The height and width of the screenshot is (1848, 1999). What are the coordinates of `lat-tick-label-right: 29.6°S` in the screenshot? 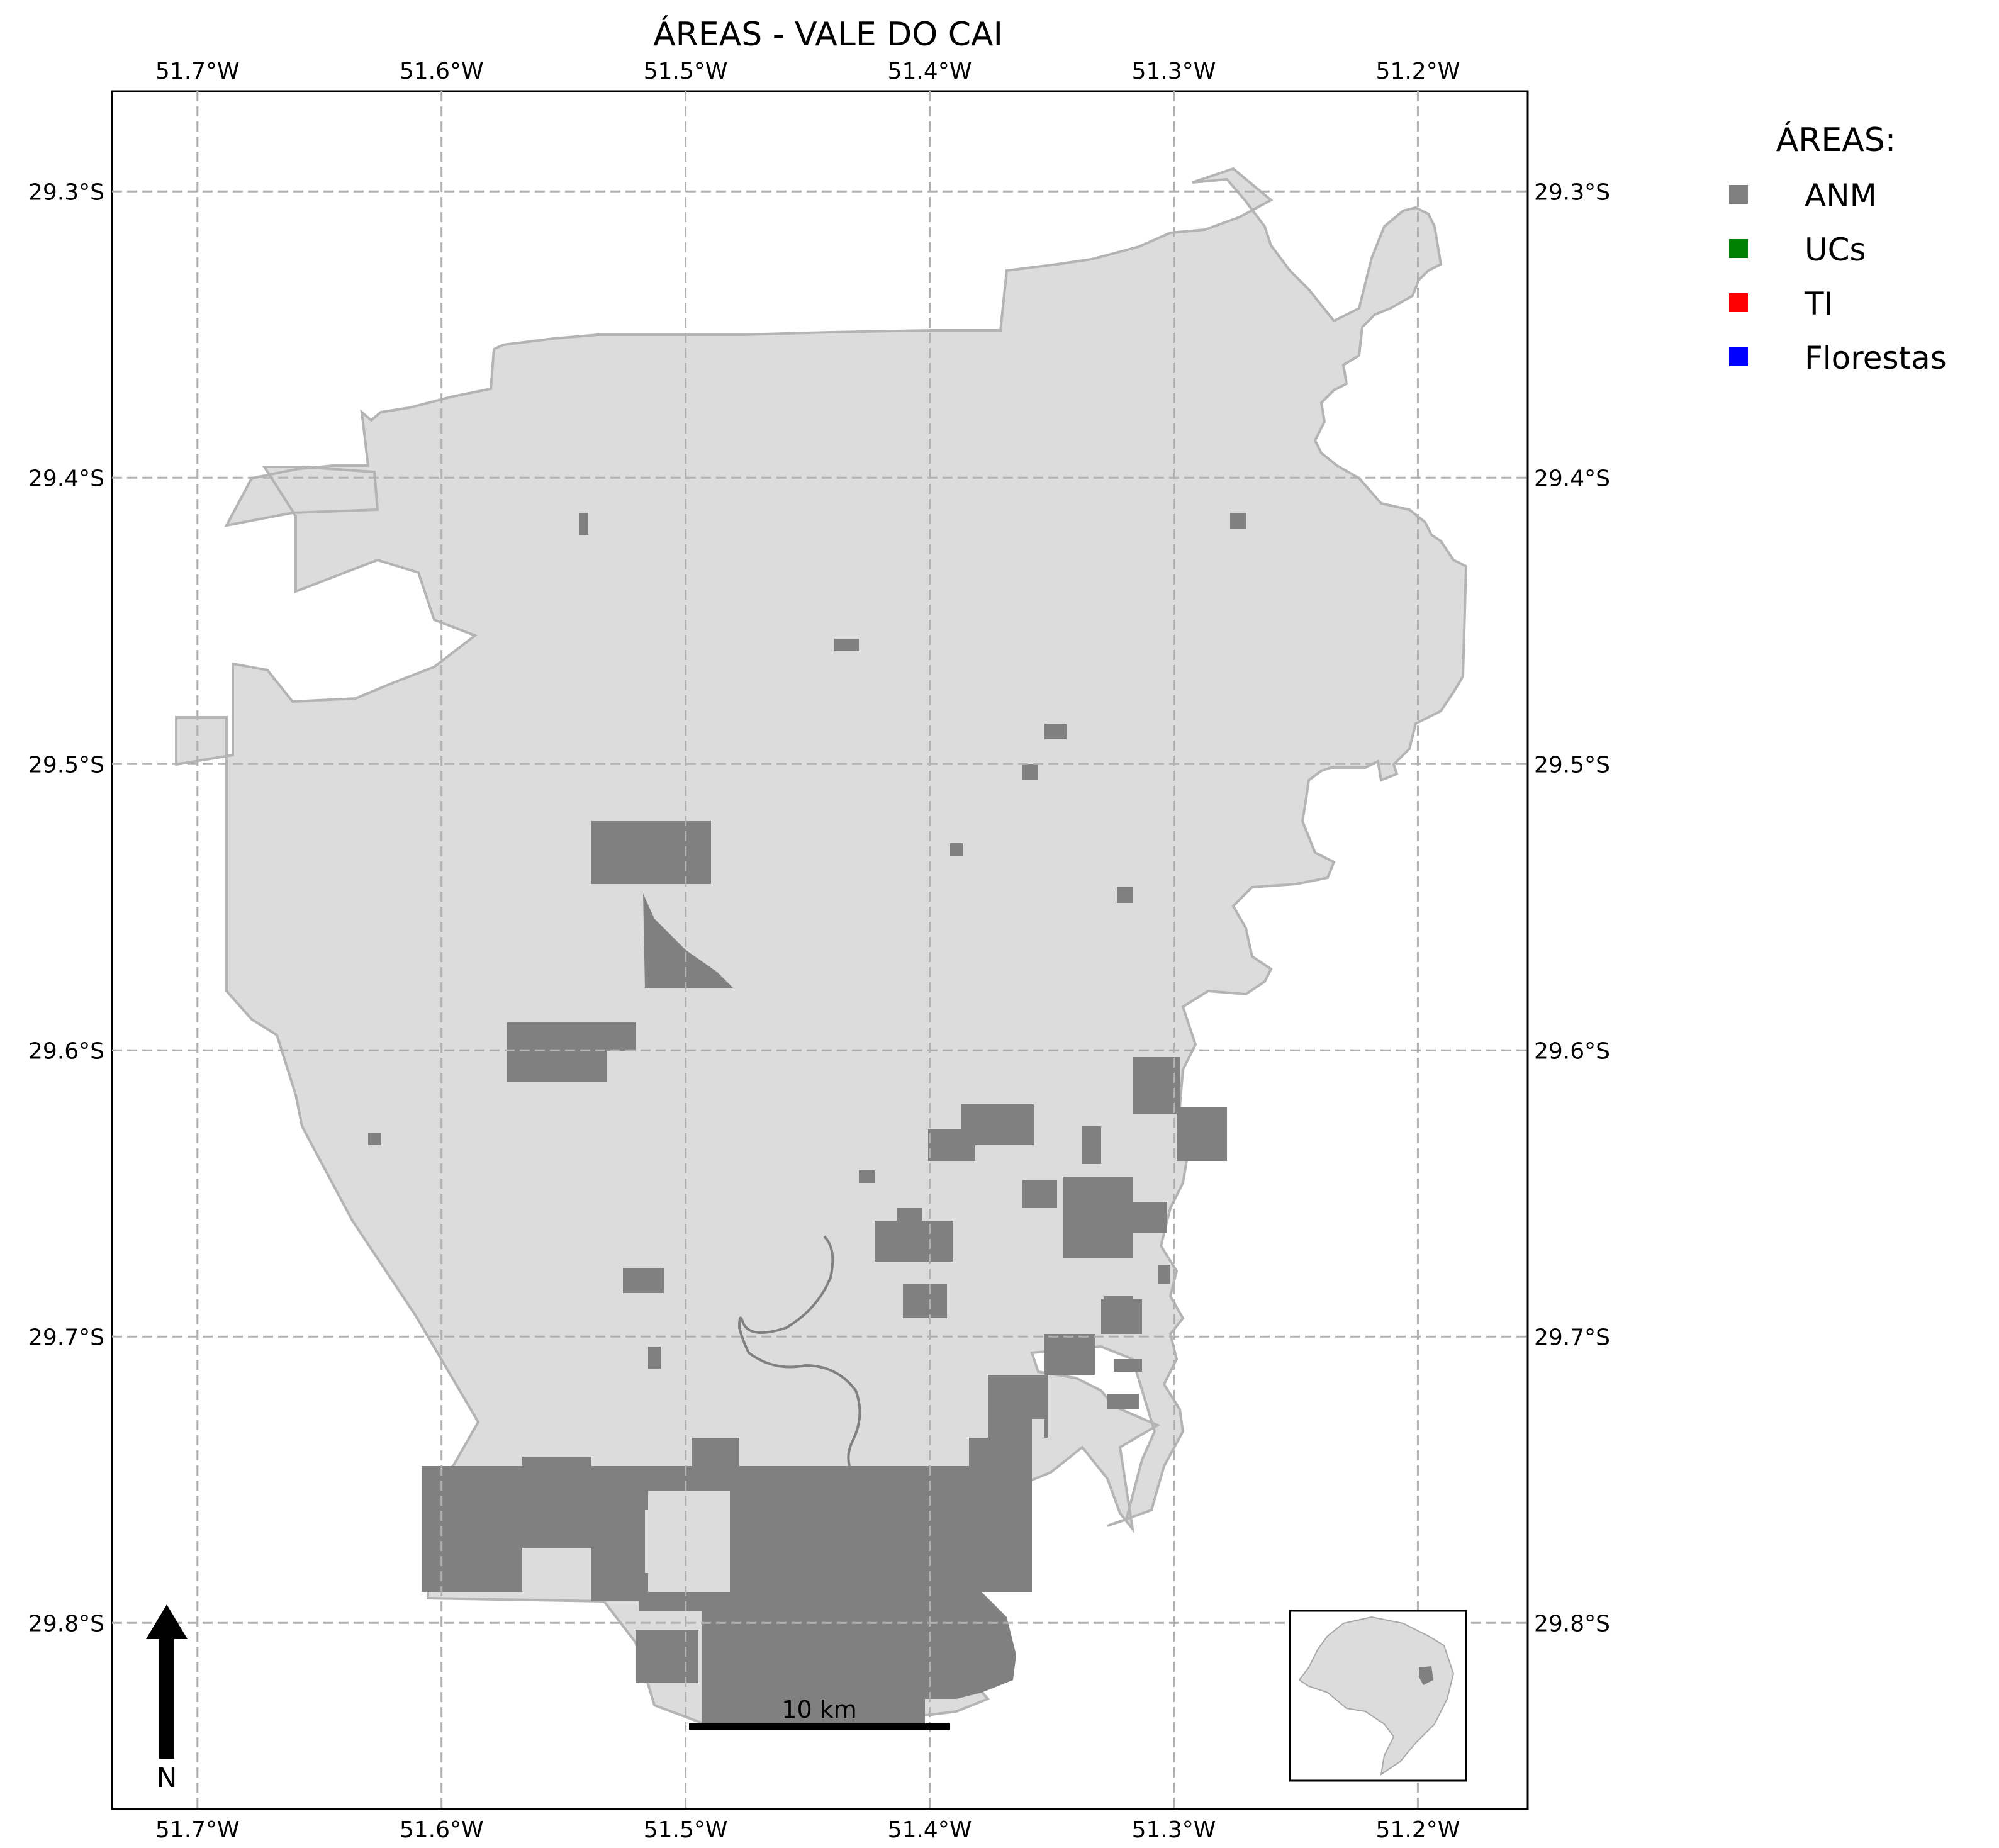 It's located at (1572, 1051).